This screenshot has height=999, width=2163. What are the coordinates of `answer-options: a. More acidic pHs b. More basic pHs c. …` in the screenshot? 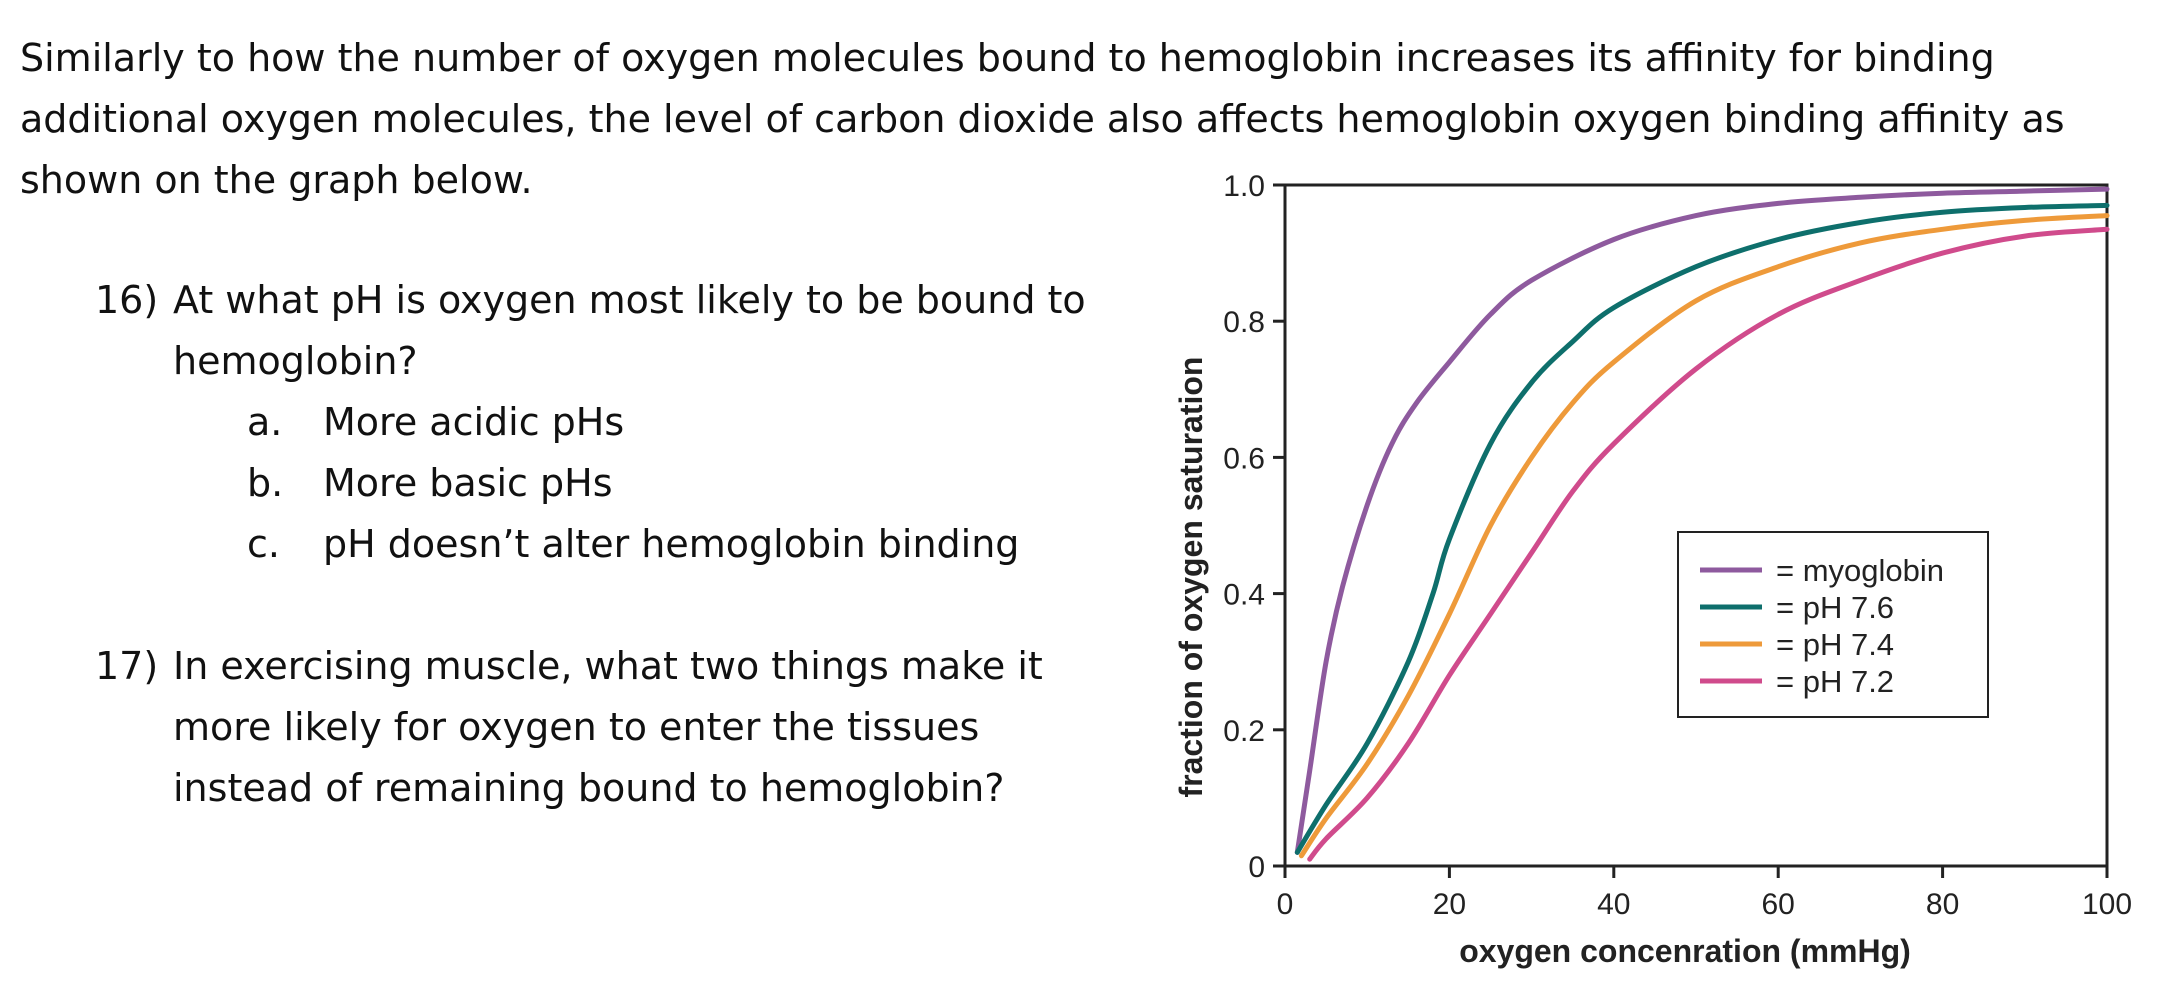 It's located at (600, 483).